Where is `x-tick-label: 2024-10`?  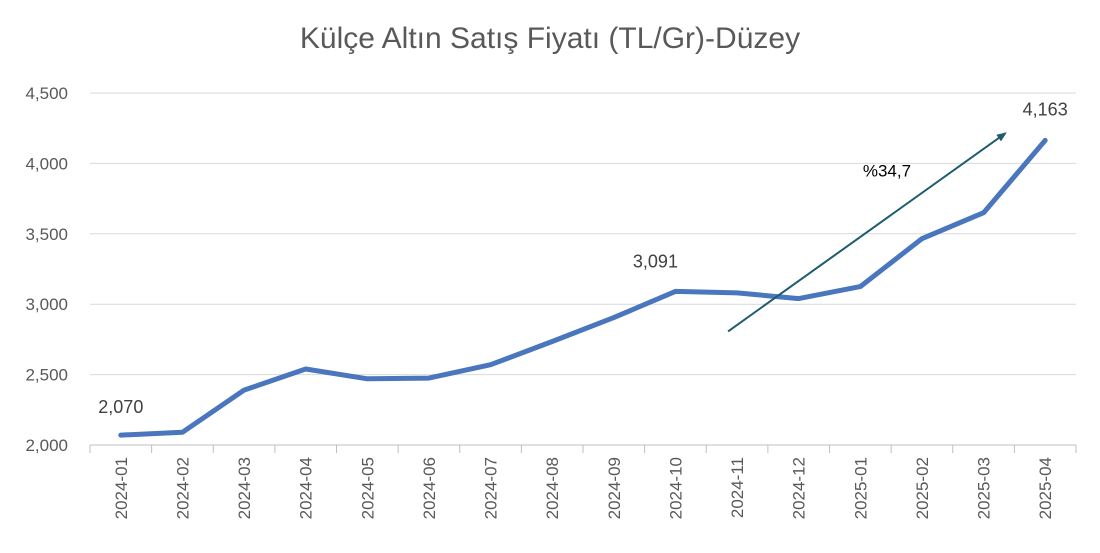 x-tick-label: 2024-10 is located at coordinates (675, 488).